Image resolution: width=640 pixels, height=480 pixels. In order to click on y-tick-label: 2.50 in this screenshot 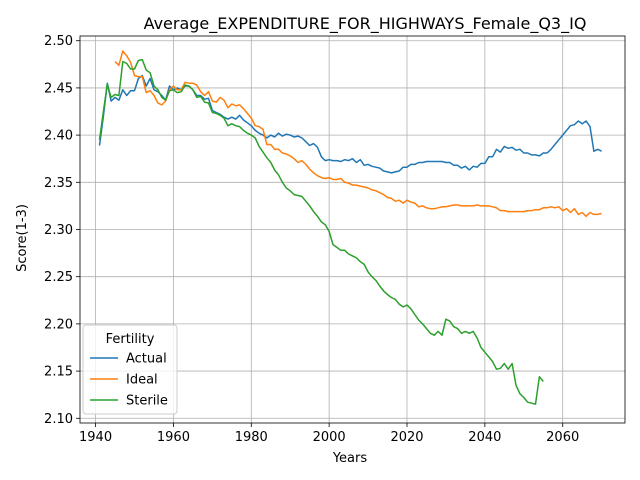, I will do `click(58, 41)`.